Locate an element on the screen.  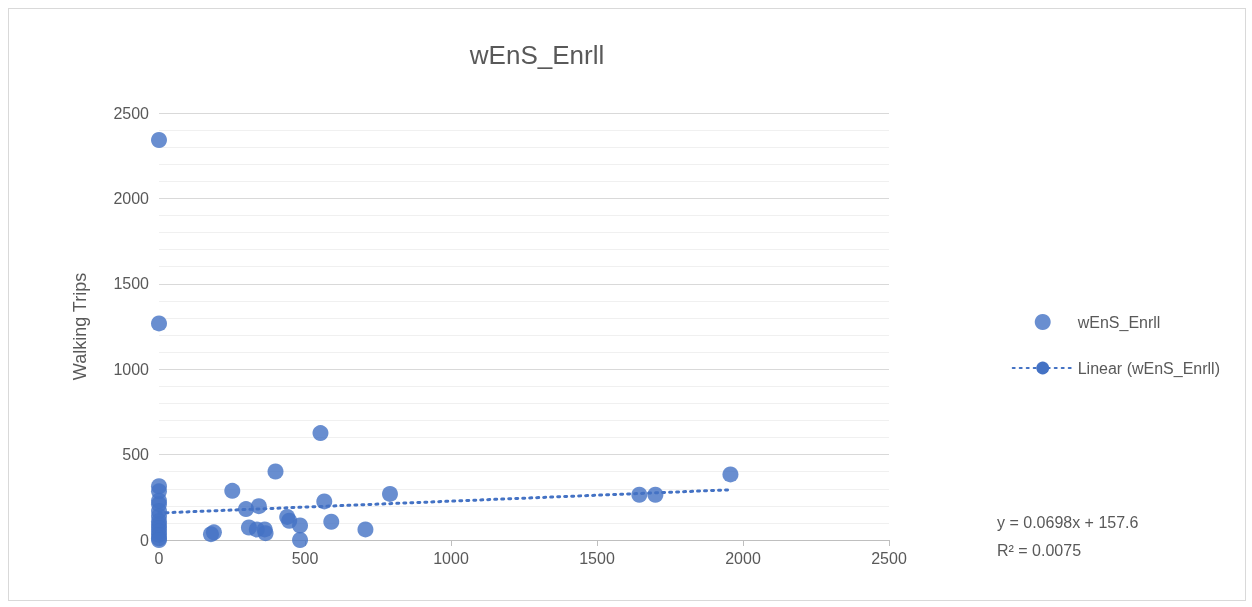
y-tick-label: 0 is located at coordinates (145, 540).